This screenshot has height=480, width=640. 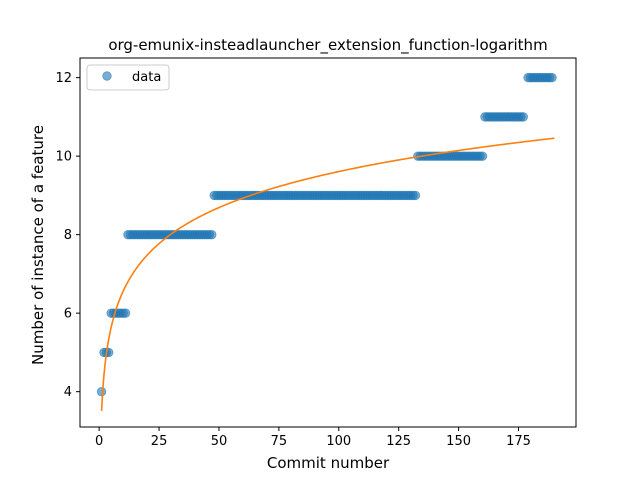 I want to click on y-tick-label: 8, so click(x=68, y=235).